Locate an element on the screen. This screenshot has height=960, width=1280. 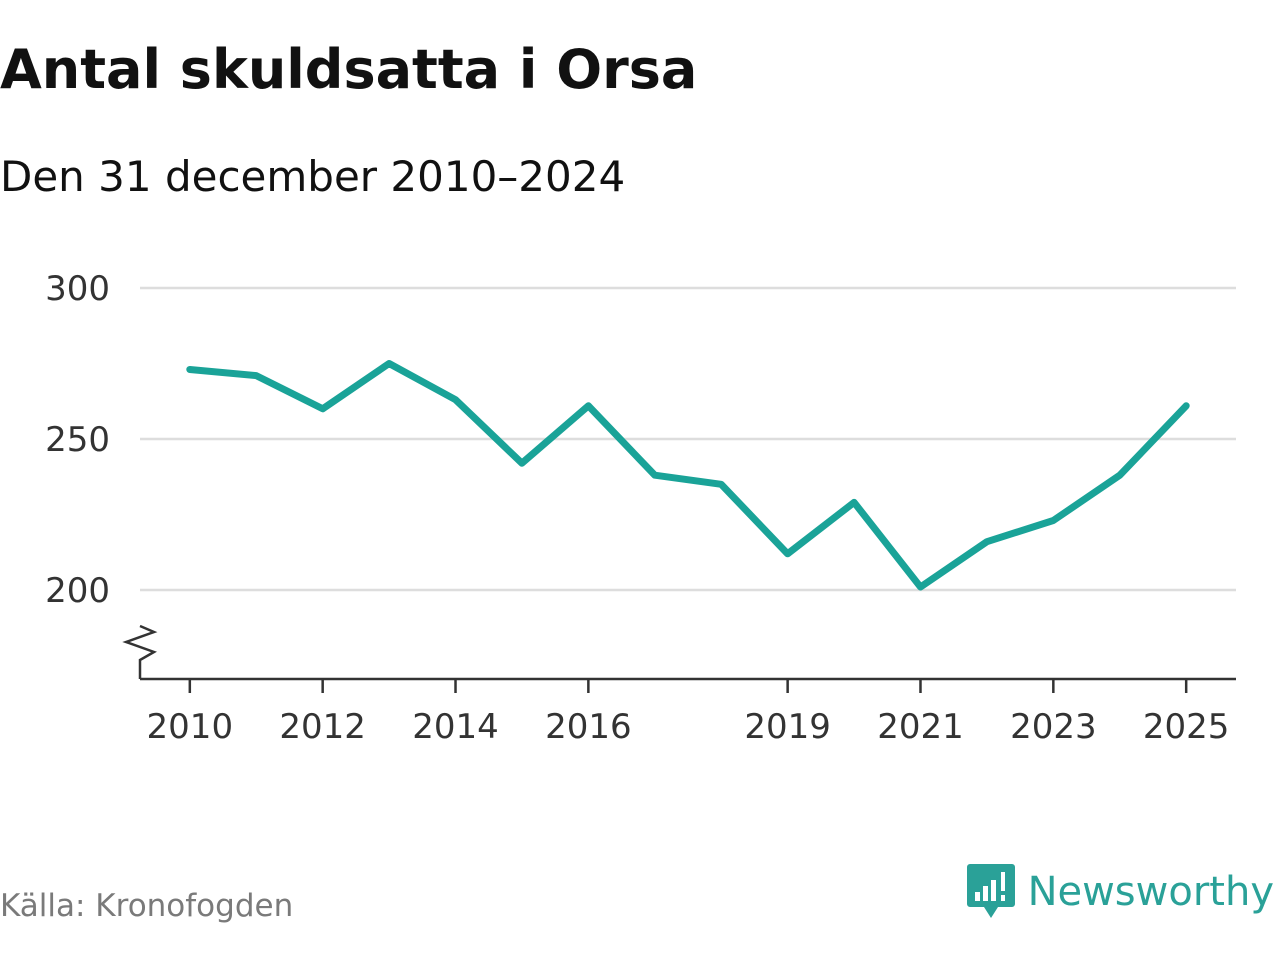
x-axis-ticks: 2010 2012 2014 2016 2019 2021 2023 2025 is located at coordinates (688, 713).